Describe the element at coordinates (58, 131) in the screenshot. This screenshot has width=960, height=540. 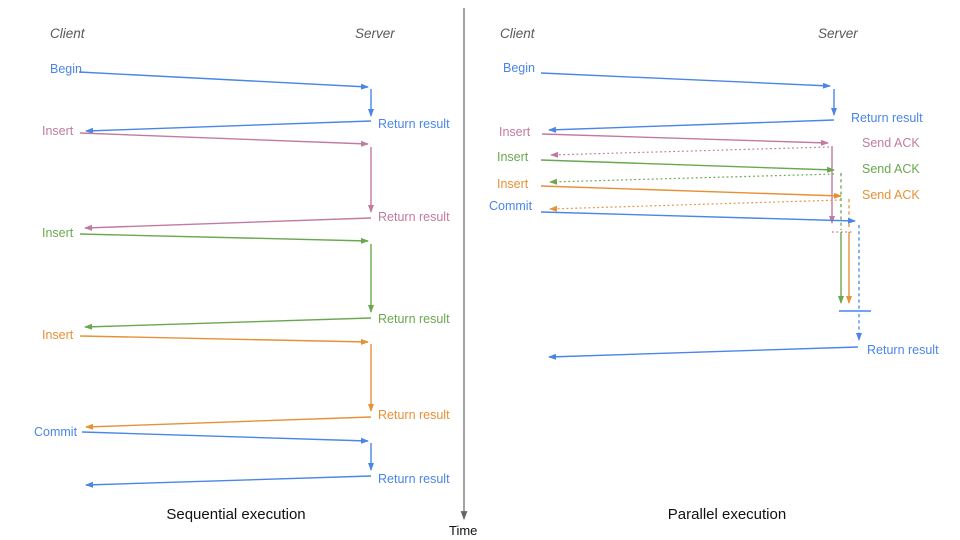
I see `seq-op-insert1-label: Insert` at that location.